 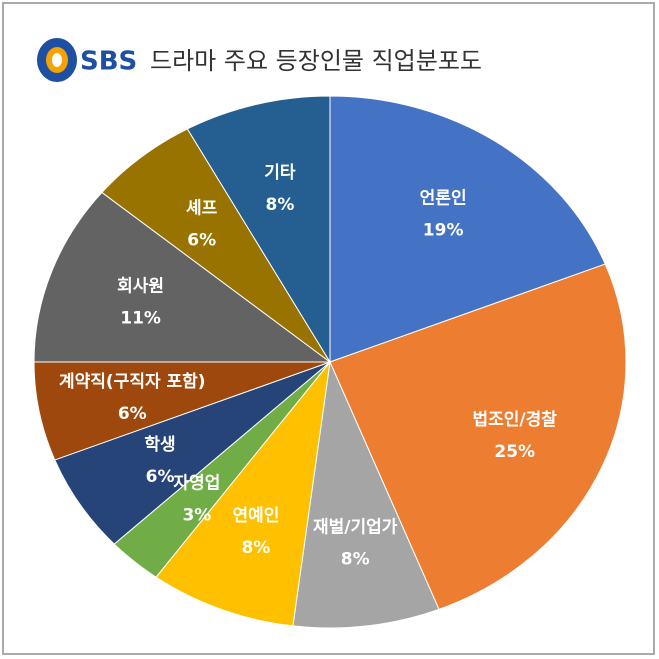 What do you see at coordinates (196, 516) in the screenshot?
I see `slice-value-label: 3%` at bounding box center [196, 516].